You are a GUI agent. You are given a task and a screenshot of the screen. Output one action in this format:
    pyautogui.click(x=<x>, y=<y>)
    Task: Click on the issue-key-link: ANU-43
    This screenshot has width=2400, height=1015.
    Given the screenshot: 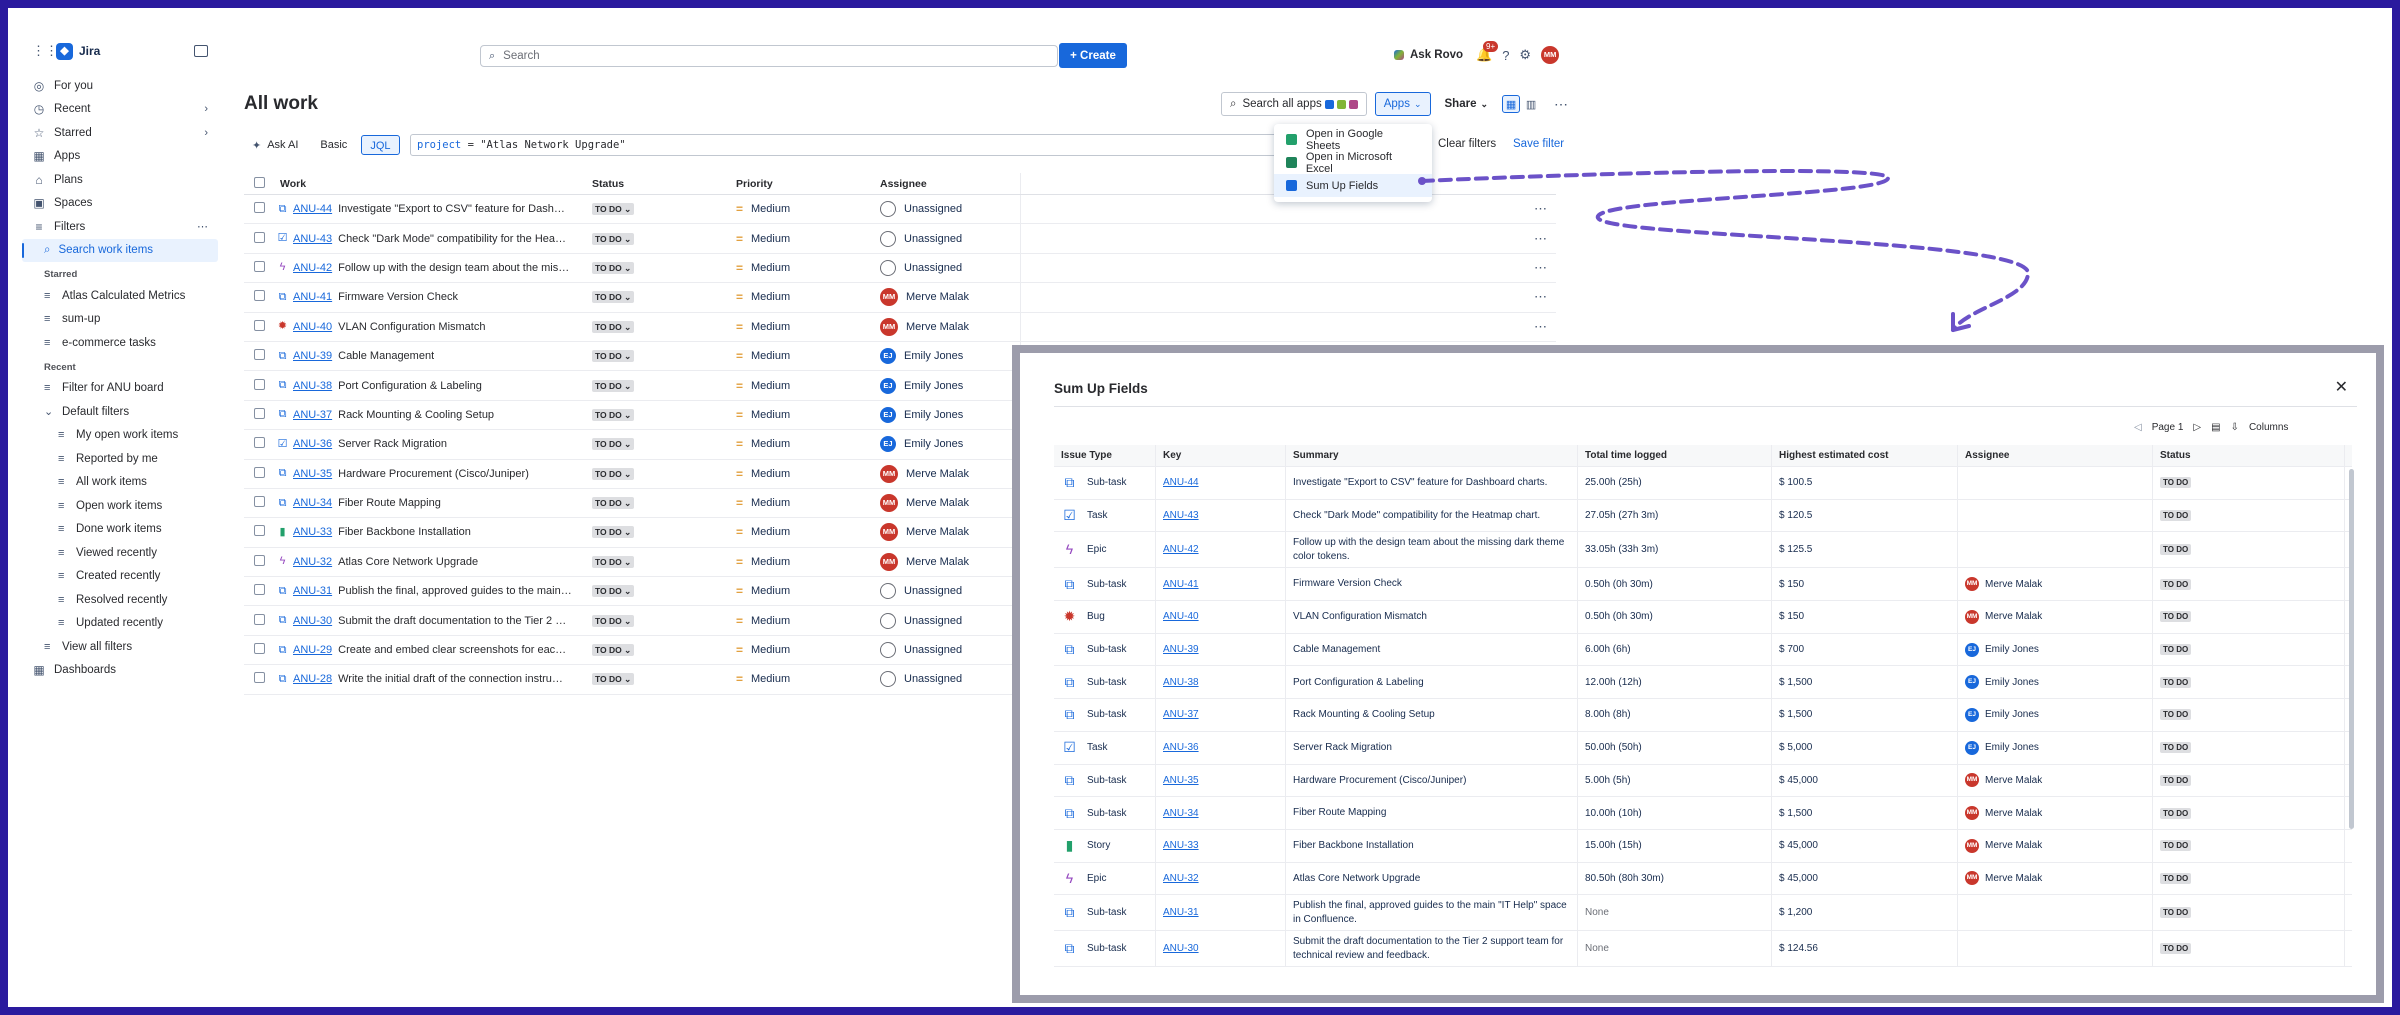 What is the action you would take?
    pyautogui.click(x=1181, y=516)
    